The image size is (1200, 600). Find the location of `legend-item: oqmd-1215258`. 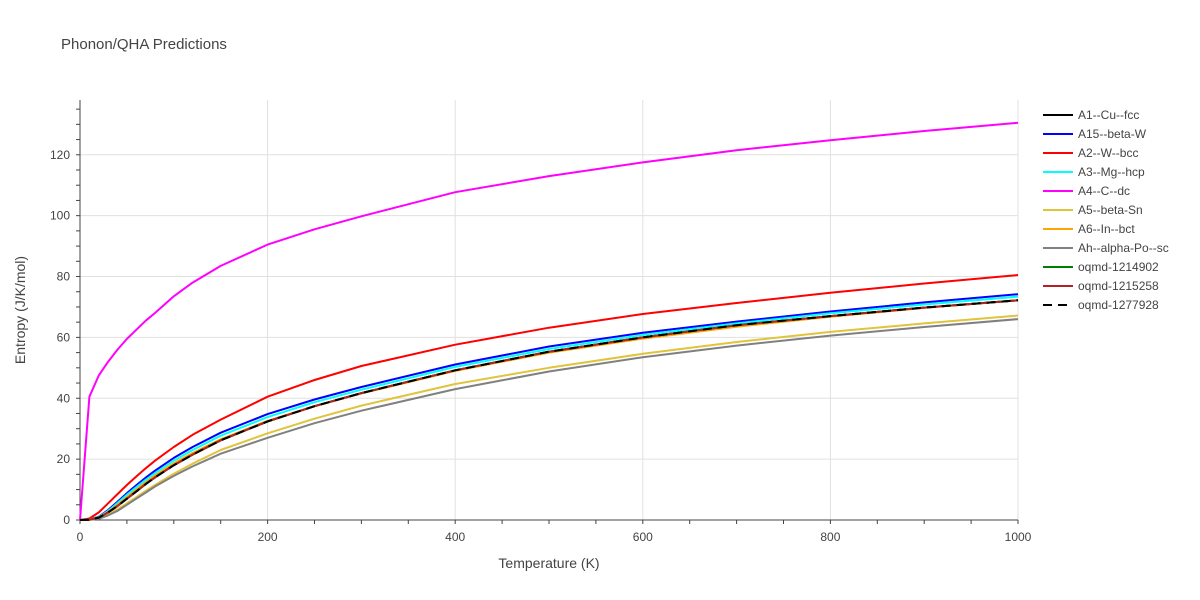

legend-item: oqmd-1215258 is located at coordinates (1101, 286).